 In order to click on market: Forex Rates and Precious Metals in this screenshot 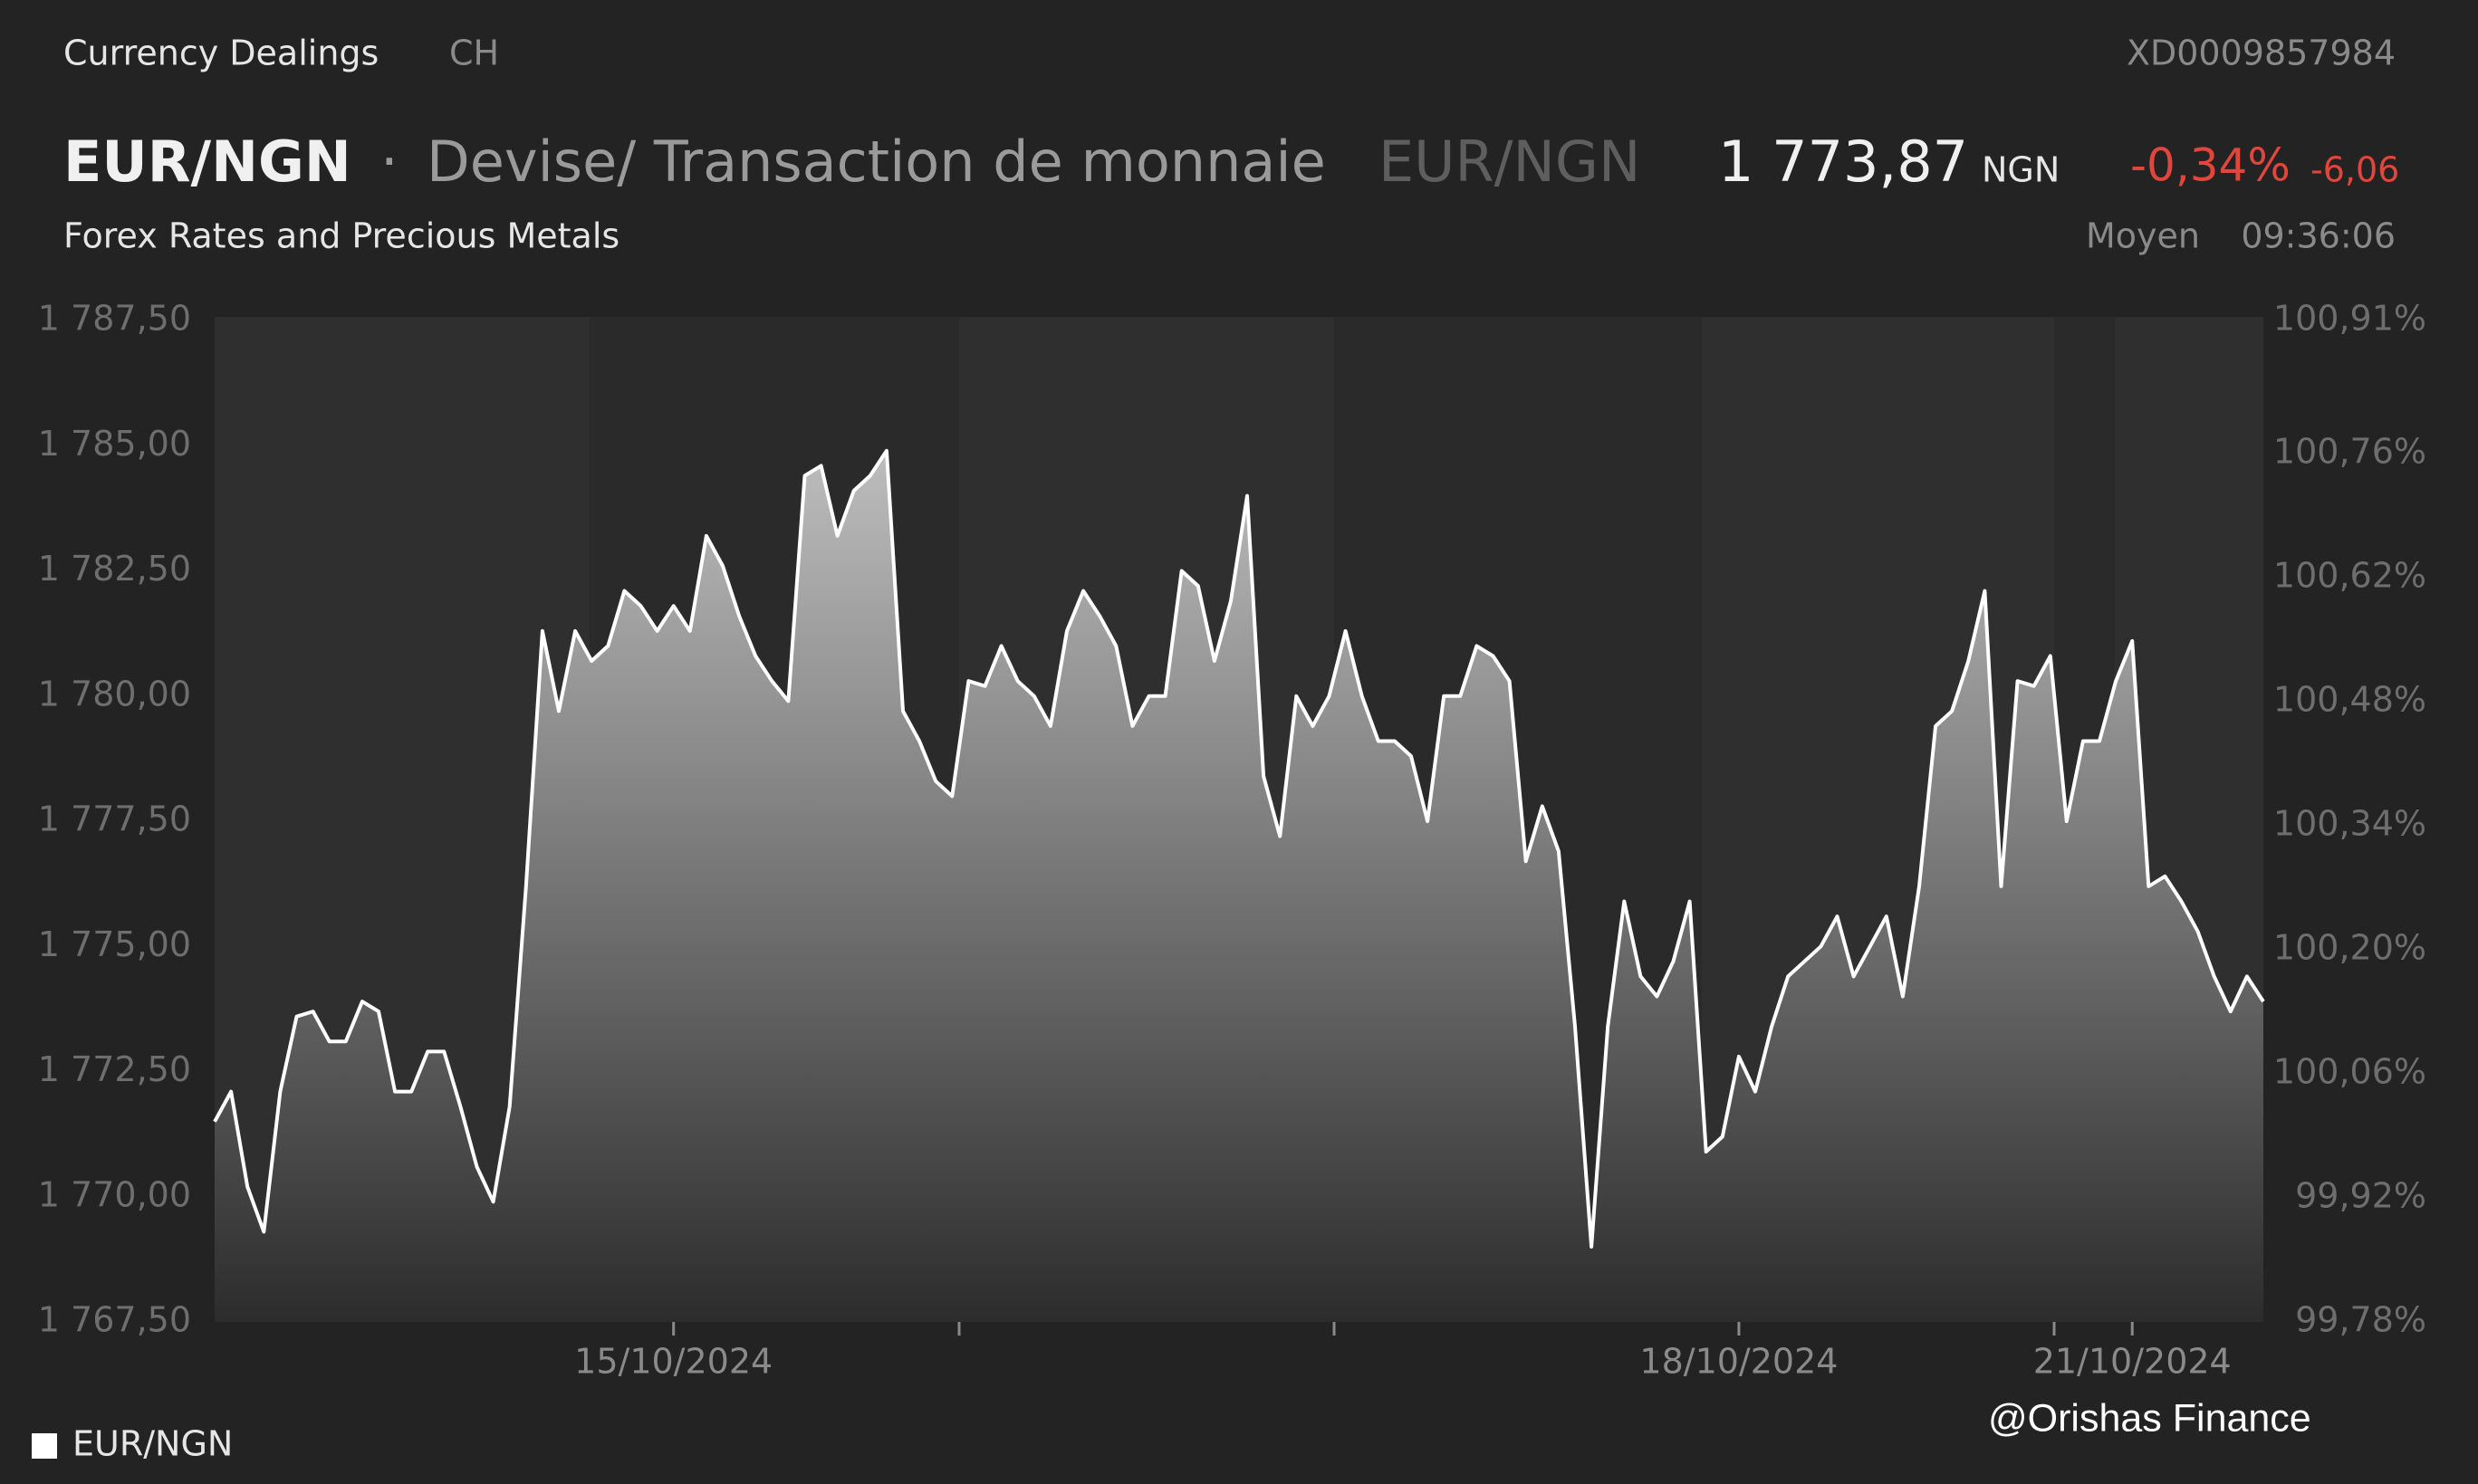, I will do `click(341, 236)`.